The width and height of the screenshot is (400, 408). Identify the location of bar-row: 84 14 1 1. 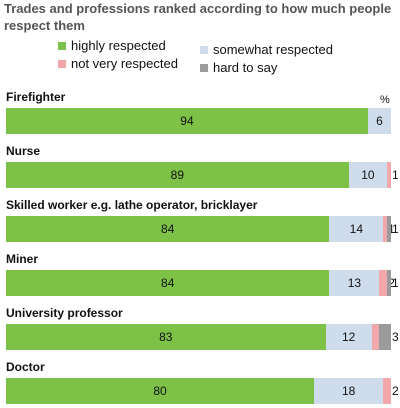
(202, 229).